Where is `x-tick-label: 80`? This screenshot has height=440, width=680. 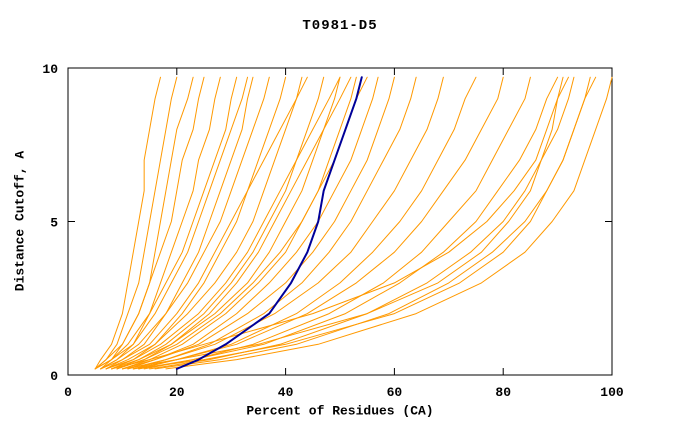 x-tick-label: 80 is located at coordinates (503, 392).